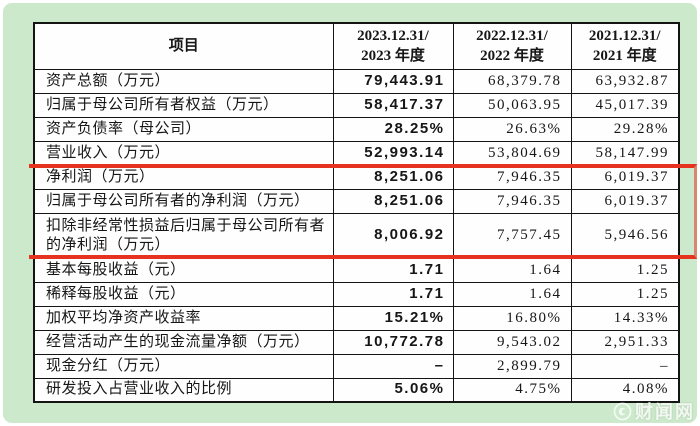  I want to click on value-2022: 26.63%, so click(512, 129).